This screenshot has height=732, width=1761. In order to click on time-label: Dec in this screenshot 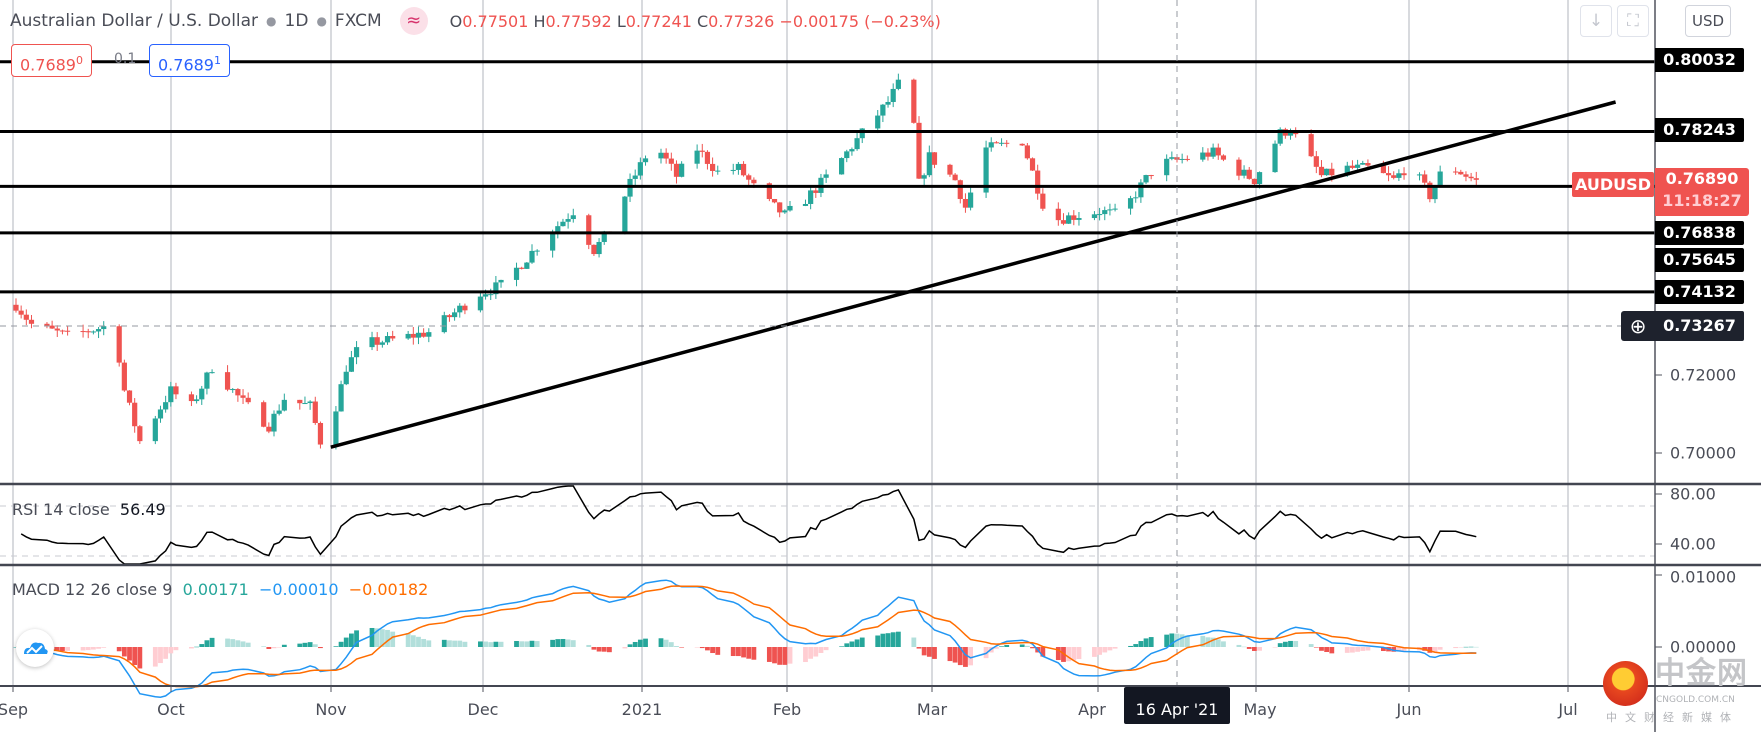, I will do `click(483, 709)`.